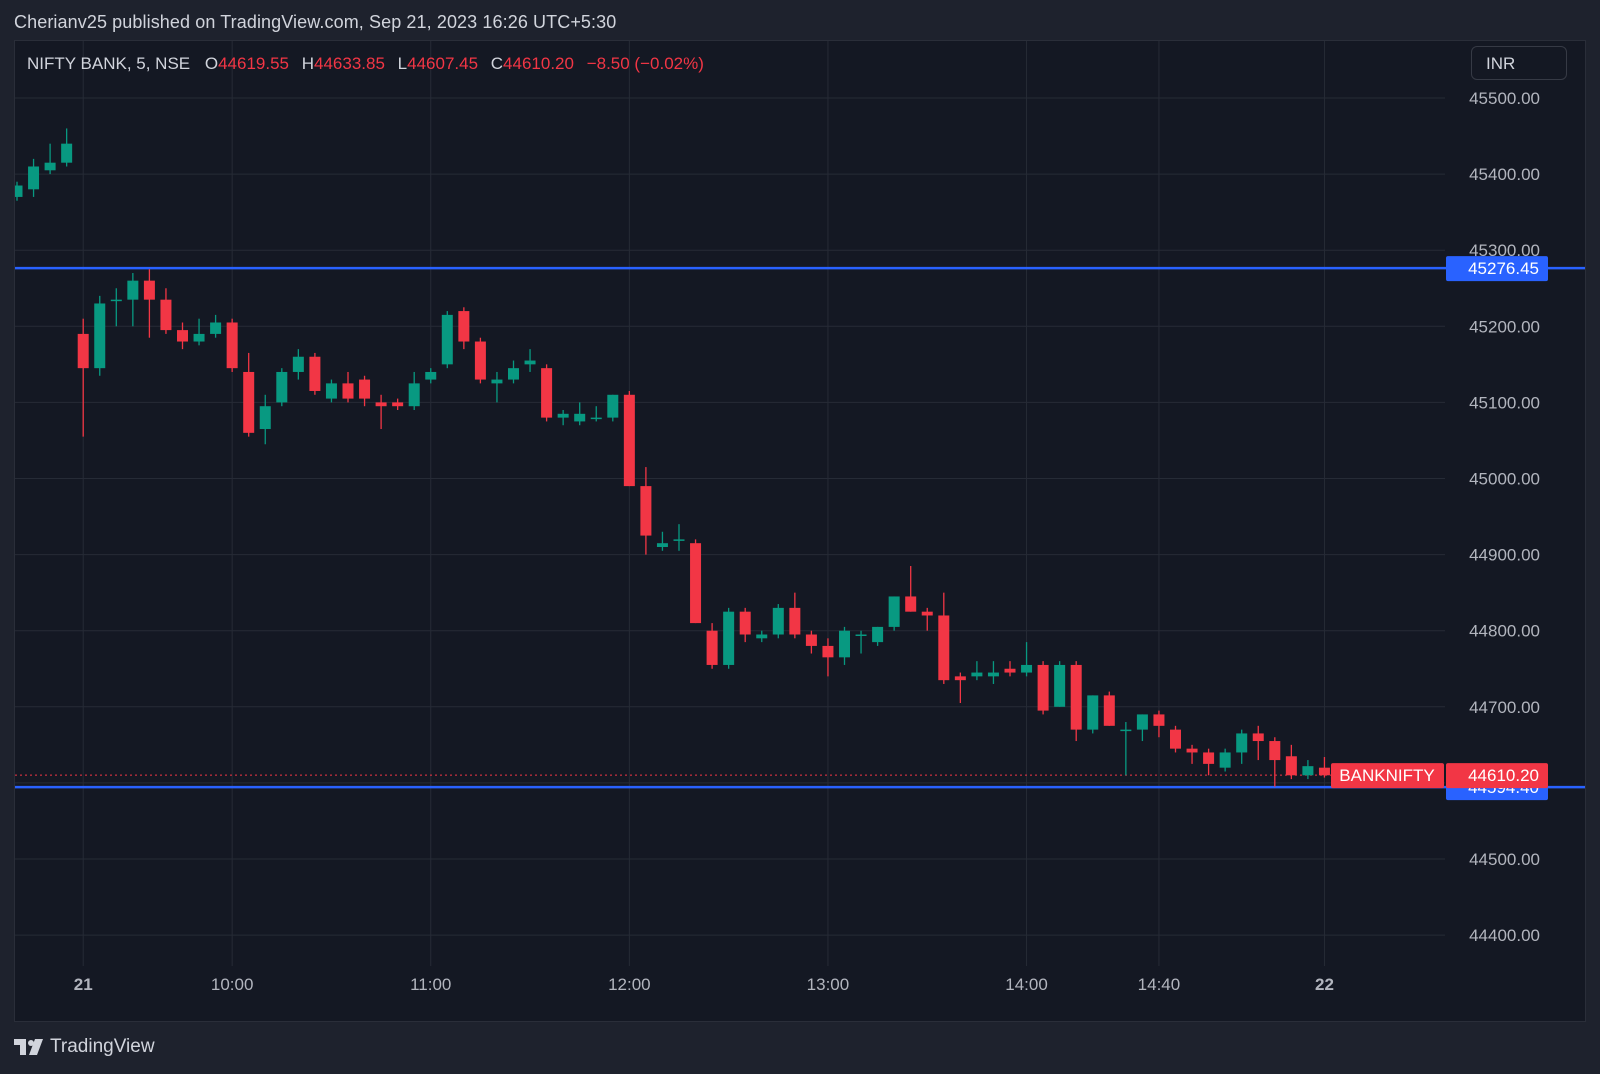 The width and height of the screenshot is (1600, 1074). I want to click on last-price-tag, so click(1497, 776).